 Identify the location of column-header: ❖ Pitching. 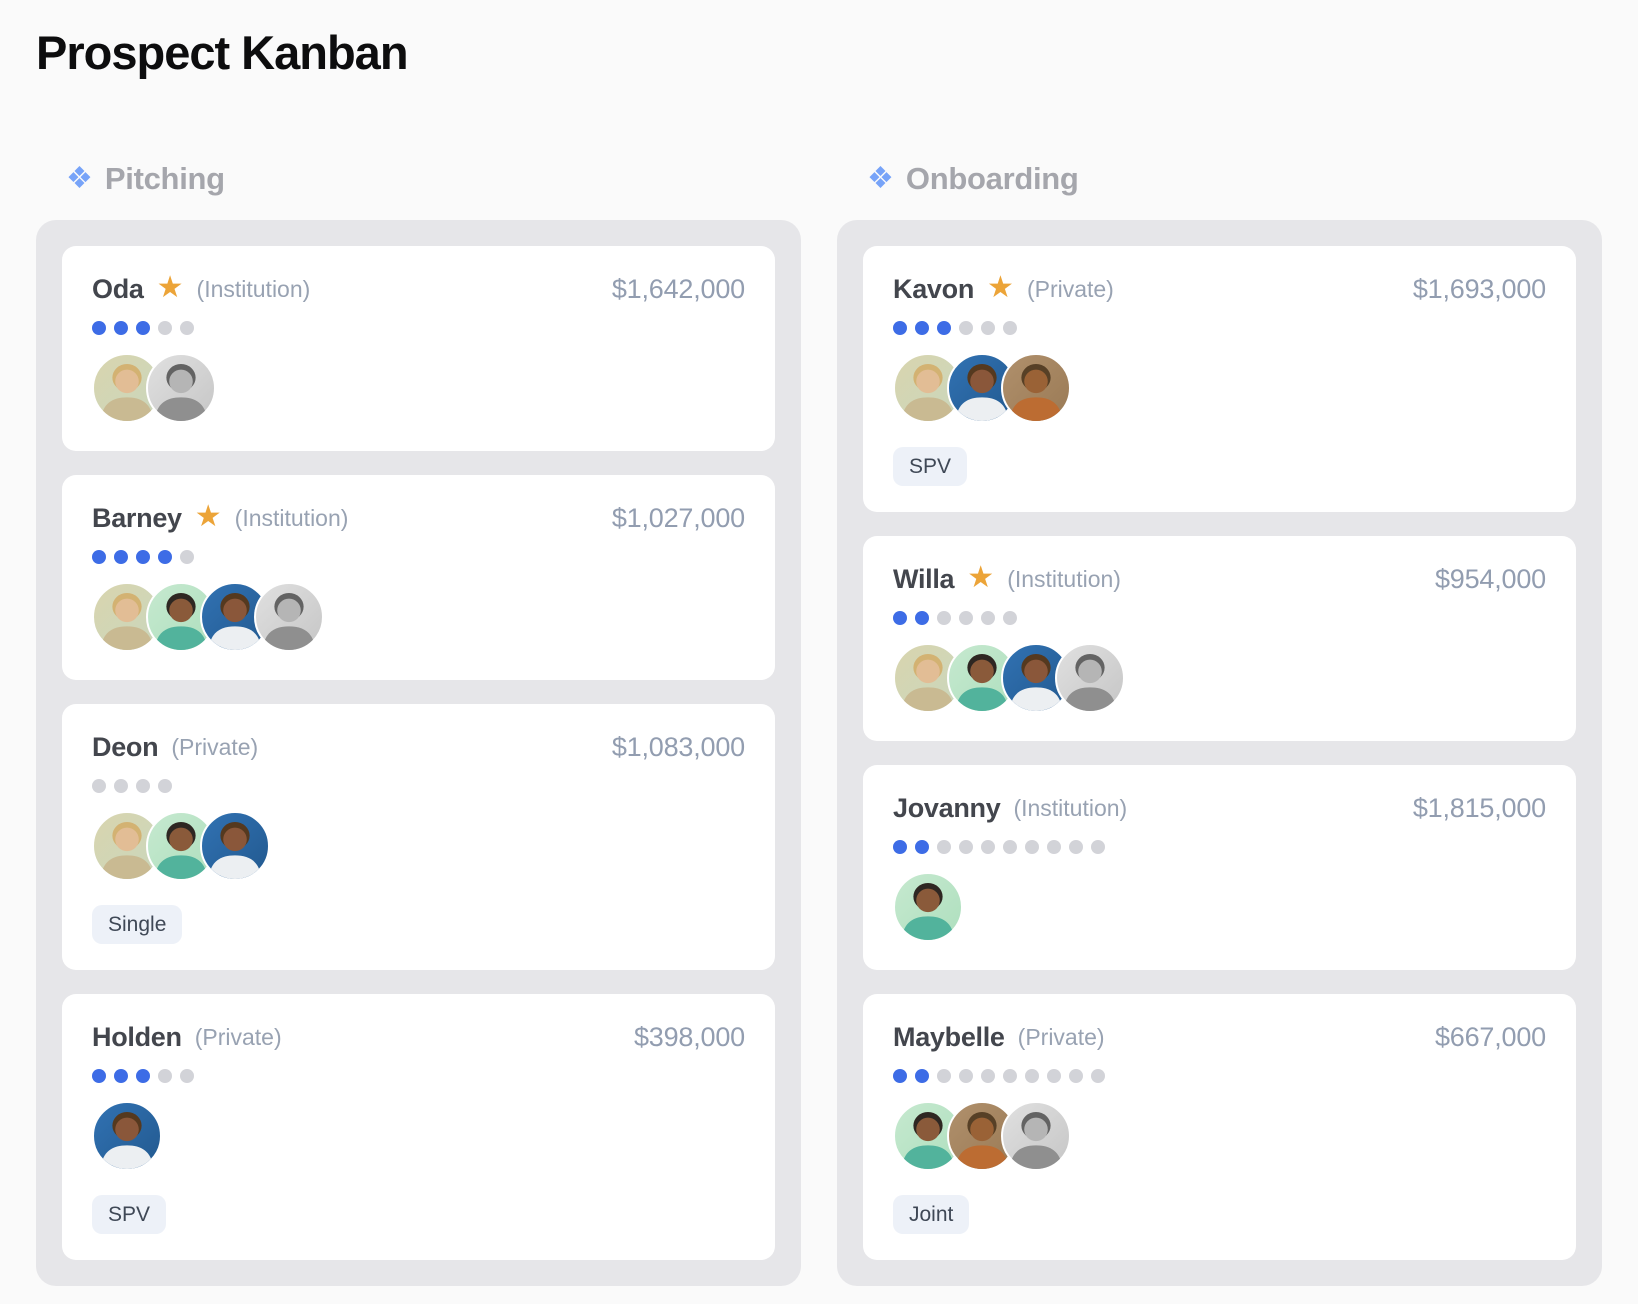
(433, 179).